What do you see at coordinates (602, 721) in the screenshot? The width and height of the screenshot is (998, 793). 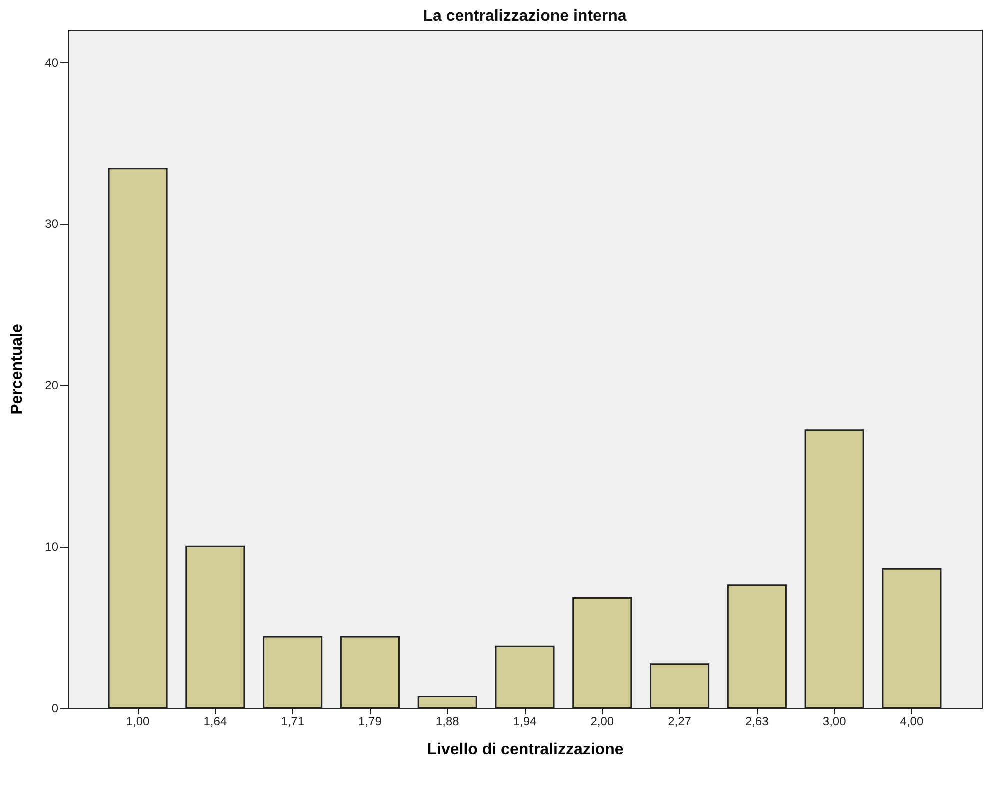 I see `x-tick-label: 2,00` at bounding box center [602, 721].